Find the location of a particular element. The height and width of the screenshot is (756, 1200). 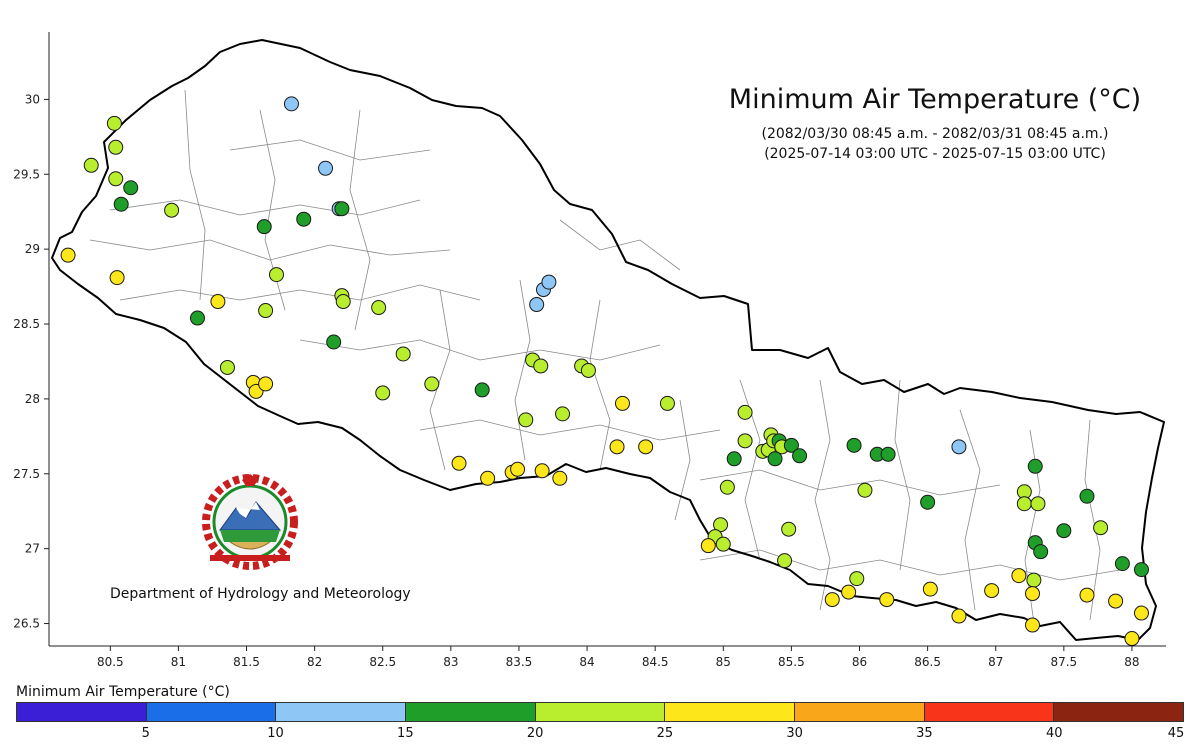

x-tick-label: 82 is located at coordinates (314, 662).